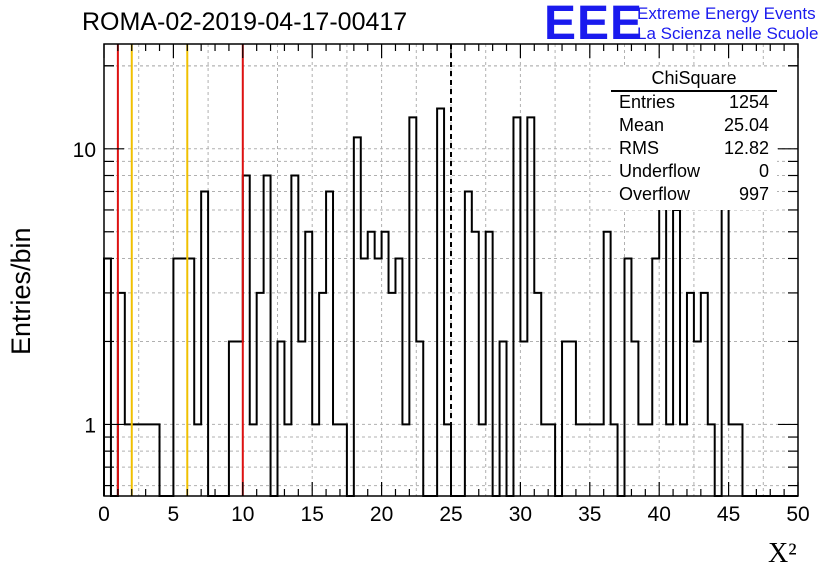  I want to click on x-tick-label: 30, so click(520, 514).